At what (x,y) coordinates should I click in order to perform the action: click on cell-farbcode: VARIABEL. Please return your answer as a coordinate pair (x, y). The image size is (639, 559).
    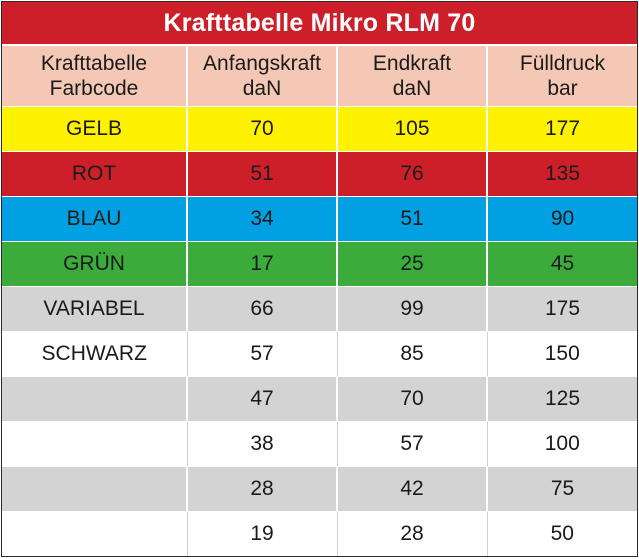
    Looking at the image, I should click on (94, 308).